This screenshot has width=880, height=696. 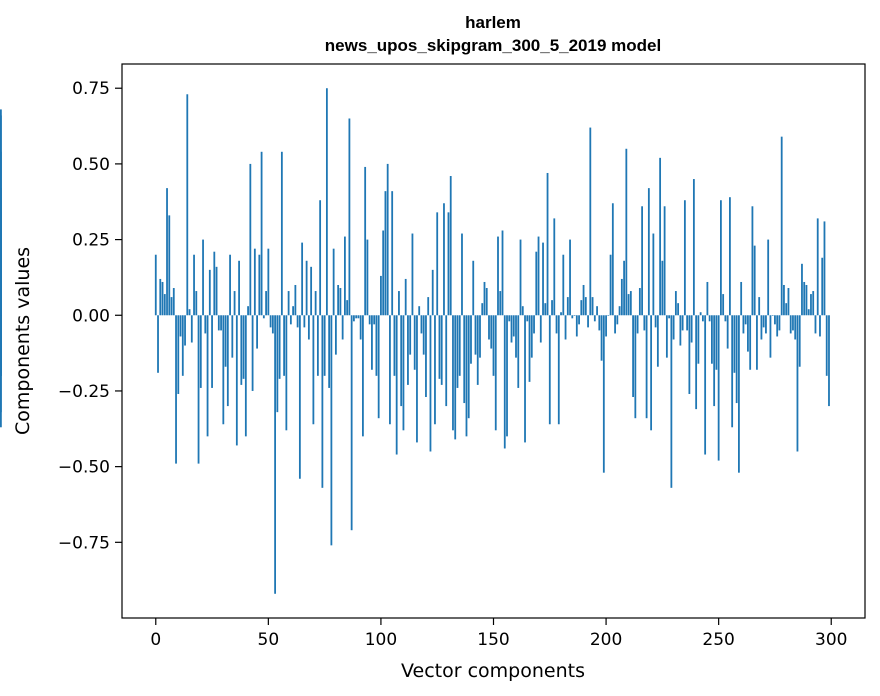 What do you see at coordinates (84, 468) in the screenshot?
I see `y-tick-label: −0.50` at bounding box center [84, 468].